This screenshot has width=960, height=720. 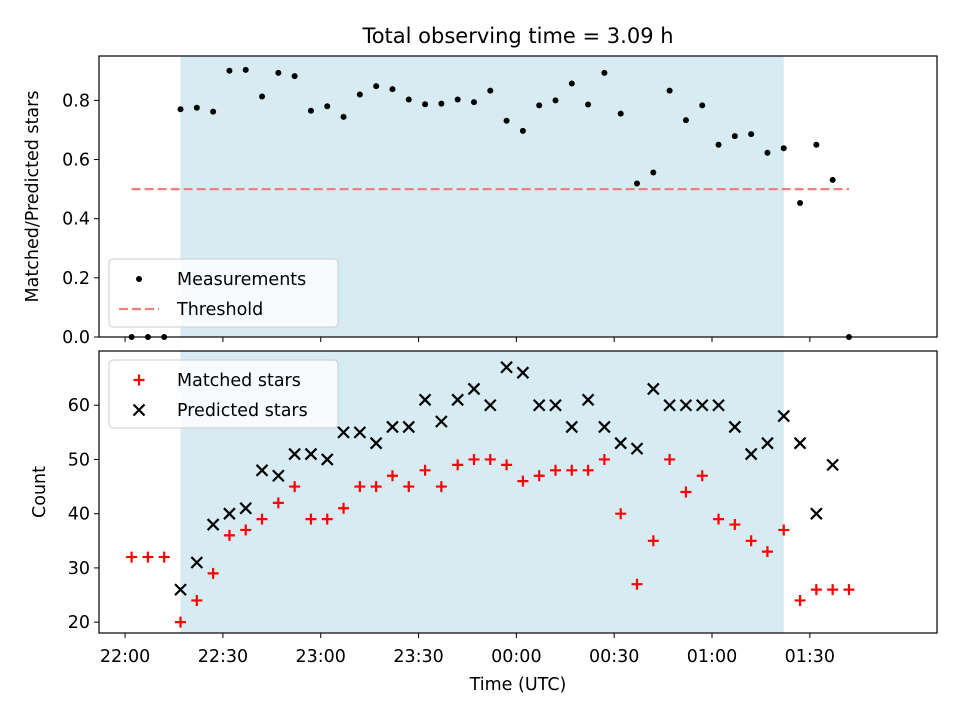 I want to click on y-tick-label: 20, so click(x=79, y=623).